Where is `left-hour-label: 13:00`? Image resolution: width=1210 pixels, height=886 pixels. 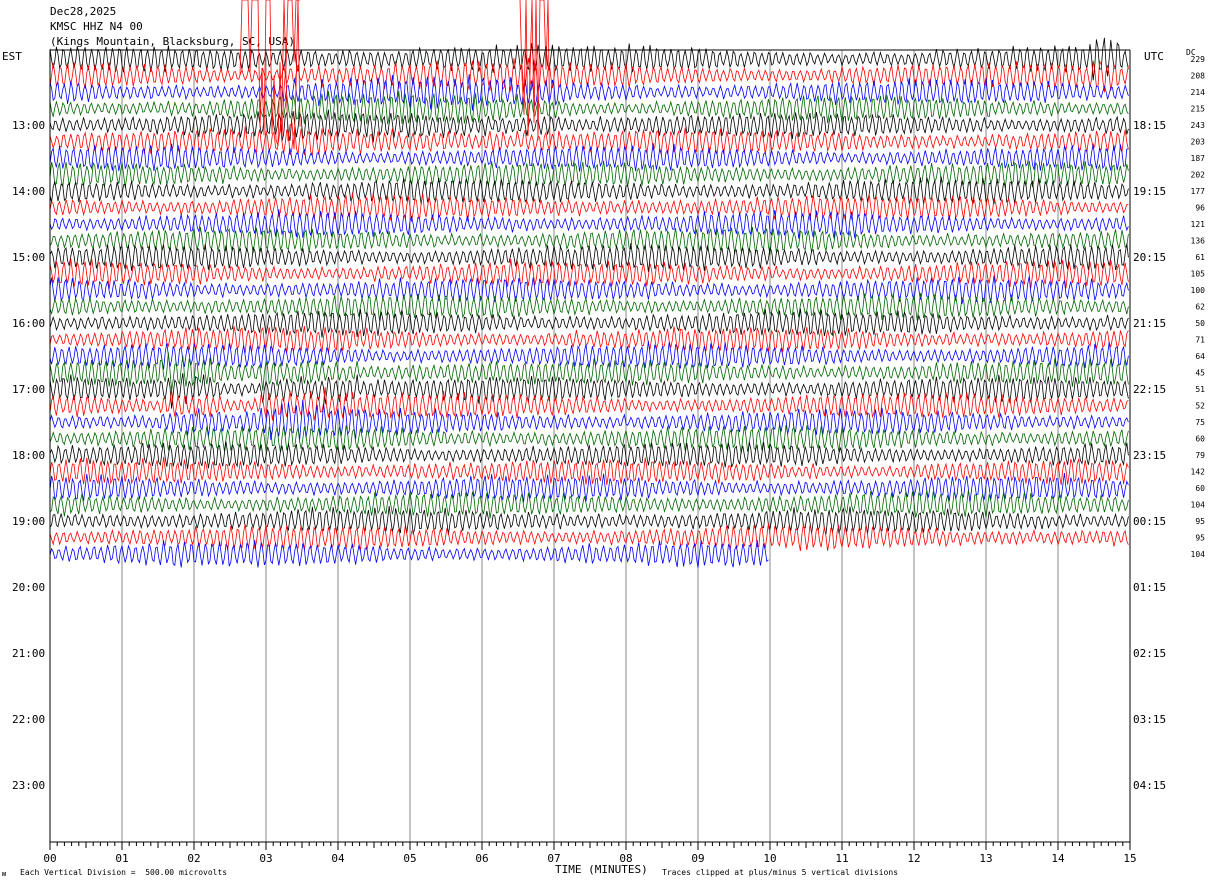
left-hour-label: 13:00 is located at coordinates (28, 125).